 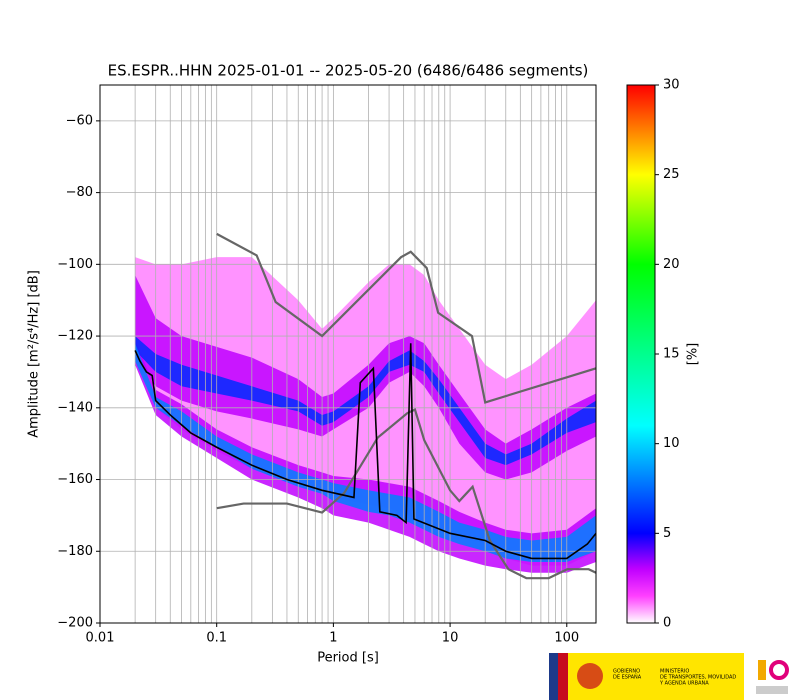 I want to click on y-tick-label: −80, so click(x=79, y=192).